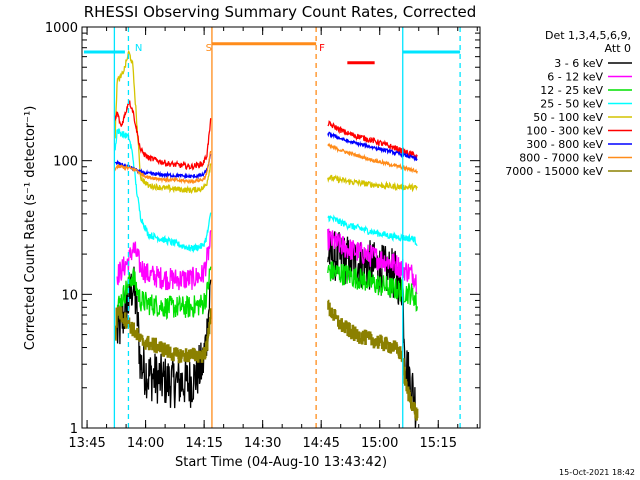  What do you see at coordinates (379, 443) in the screenshot?
I see `x-tick-label-5: 15:00` at bounding box center [379, 443].